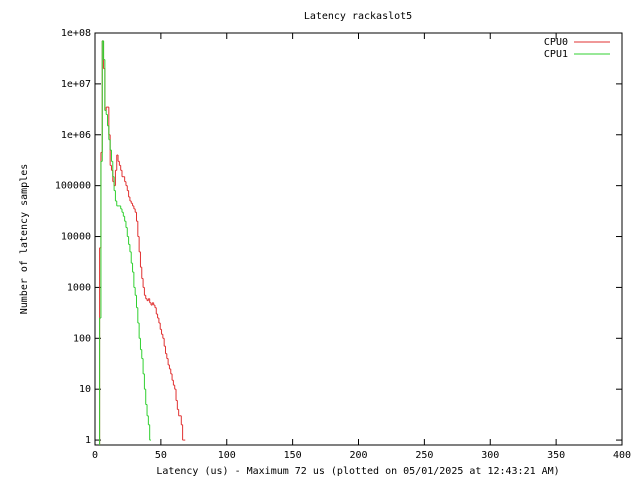 This screenshot has width=640, height=480. What do you see at coordinates (79, 287) in the screenshot?
I see `y-tick-label: 1000` at bounding box center [79, 287].